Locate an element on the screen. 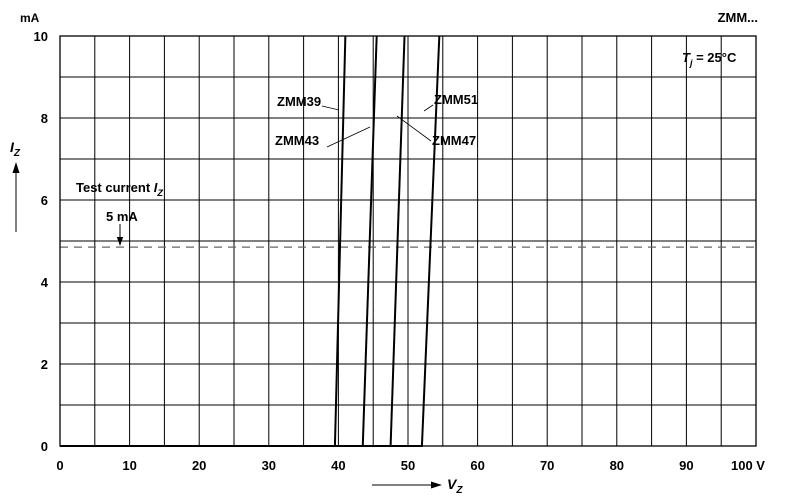  y-tick-labels: 0 2 4 6 8 10 is located at coordinates (41, 241).